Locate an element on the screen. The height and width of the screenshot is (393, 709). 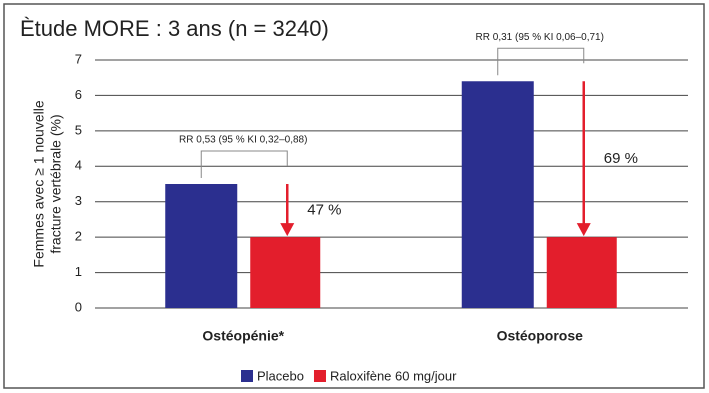
y-axis-label: Femmes avec ≥ 1 nouvelle is located at coordinates (39, 183).